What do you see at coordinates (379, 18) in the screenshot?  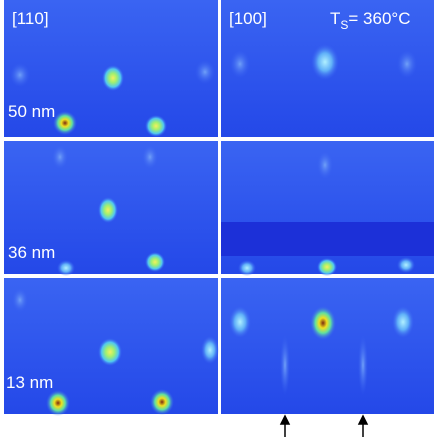 I see `temperature-value: = 360°C` at bounding box center [379, 18].